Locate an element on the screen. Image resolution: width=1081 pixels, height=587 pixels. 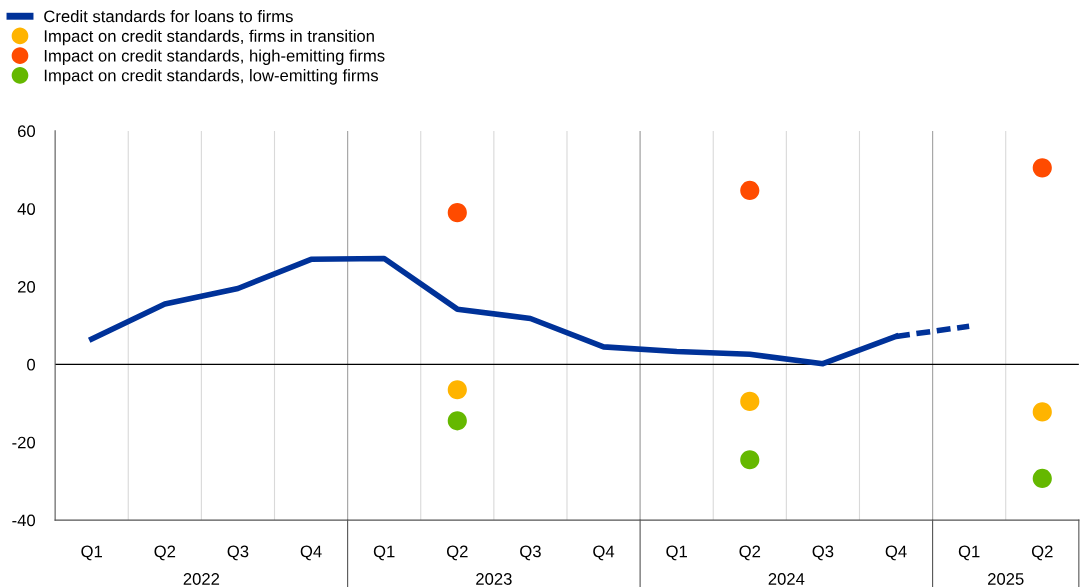
legend-label: Credit standards for loans to firms is located at coordinates (168, 16).